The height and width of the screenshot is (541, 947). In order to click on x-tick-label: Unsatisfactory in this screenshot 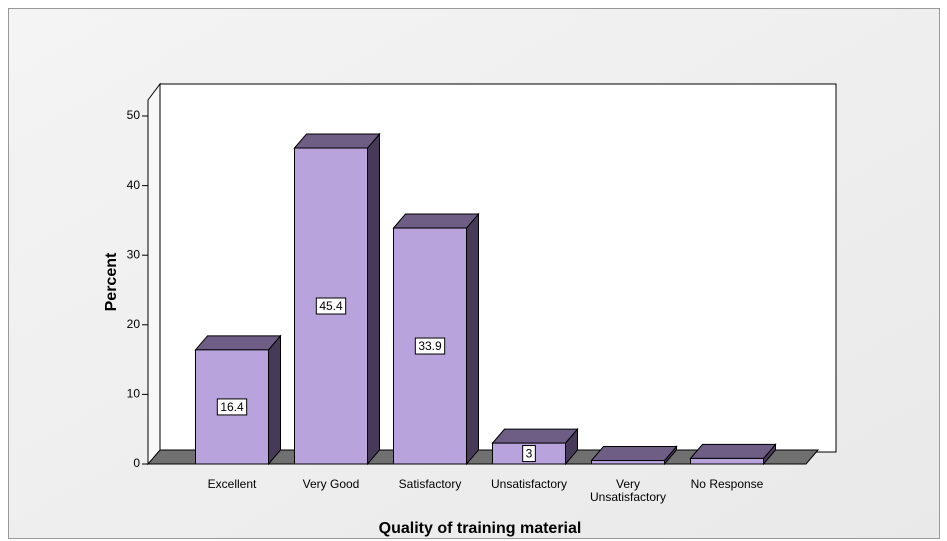, I will do `click(529, 484)`.